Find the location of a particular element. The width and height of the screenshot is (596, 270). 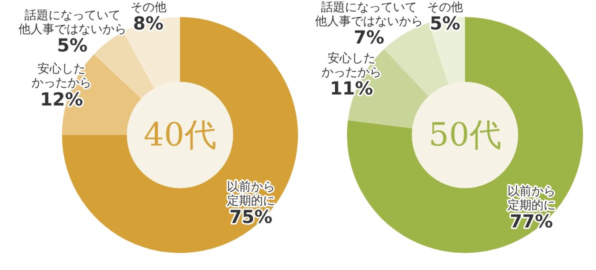

data-label: 8% is located at coordinates (148, 24).